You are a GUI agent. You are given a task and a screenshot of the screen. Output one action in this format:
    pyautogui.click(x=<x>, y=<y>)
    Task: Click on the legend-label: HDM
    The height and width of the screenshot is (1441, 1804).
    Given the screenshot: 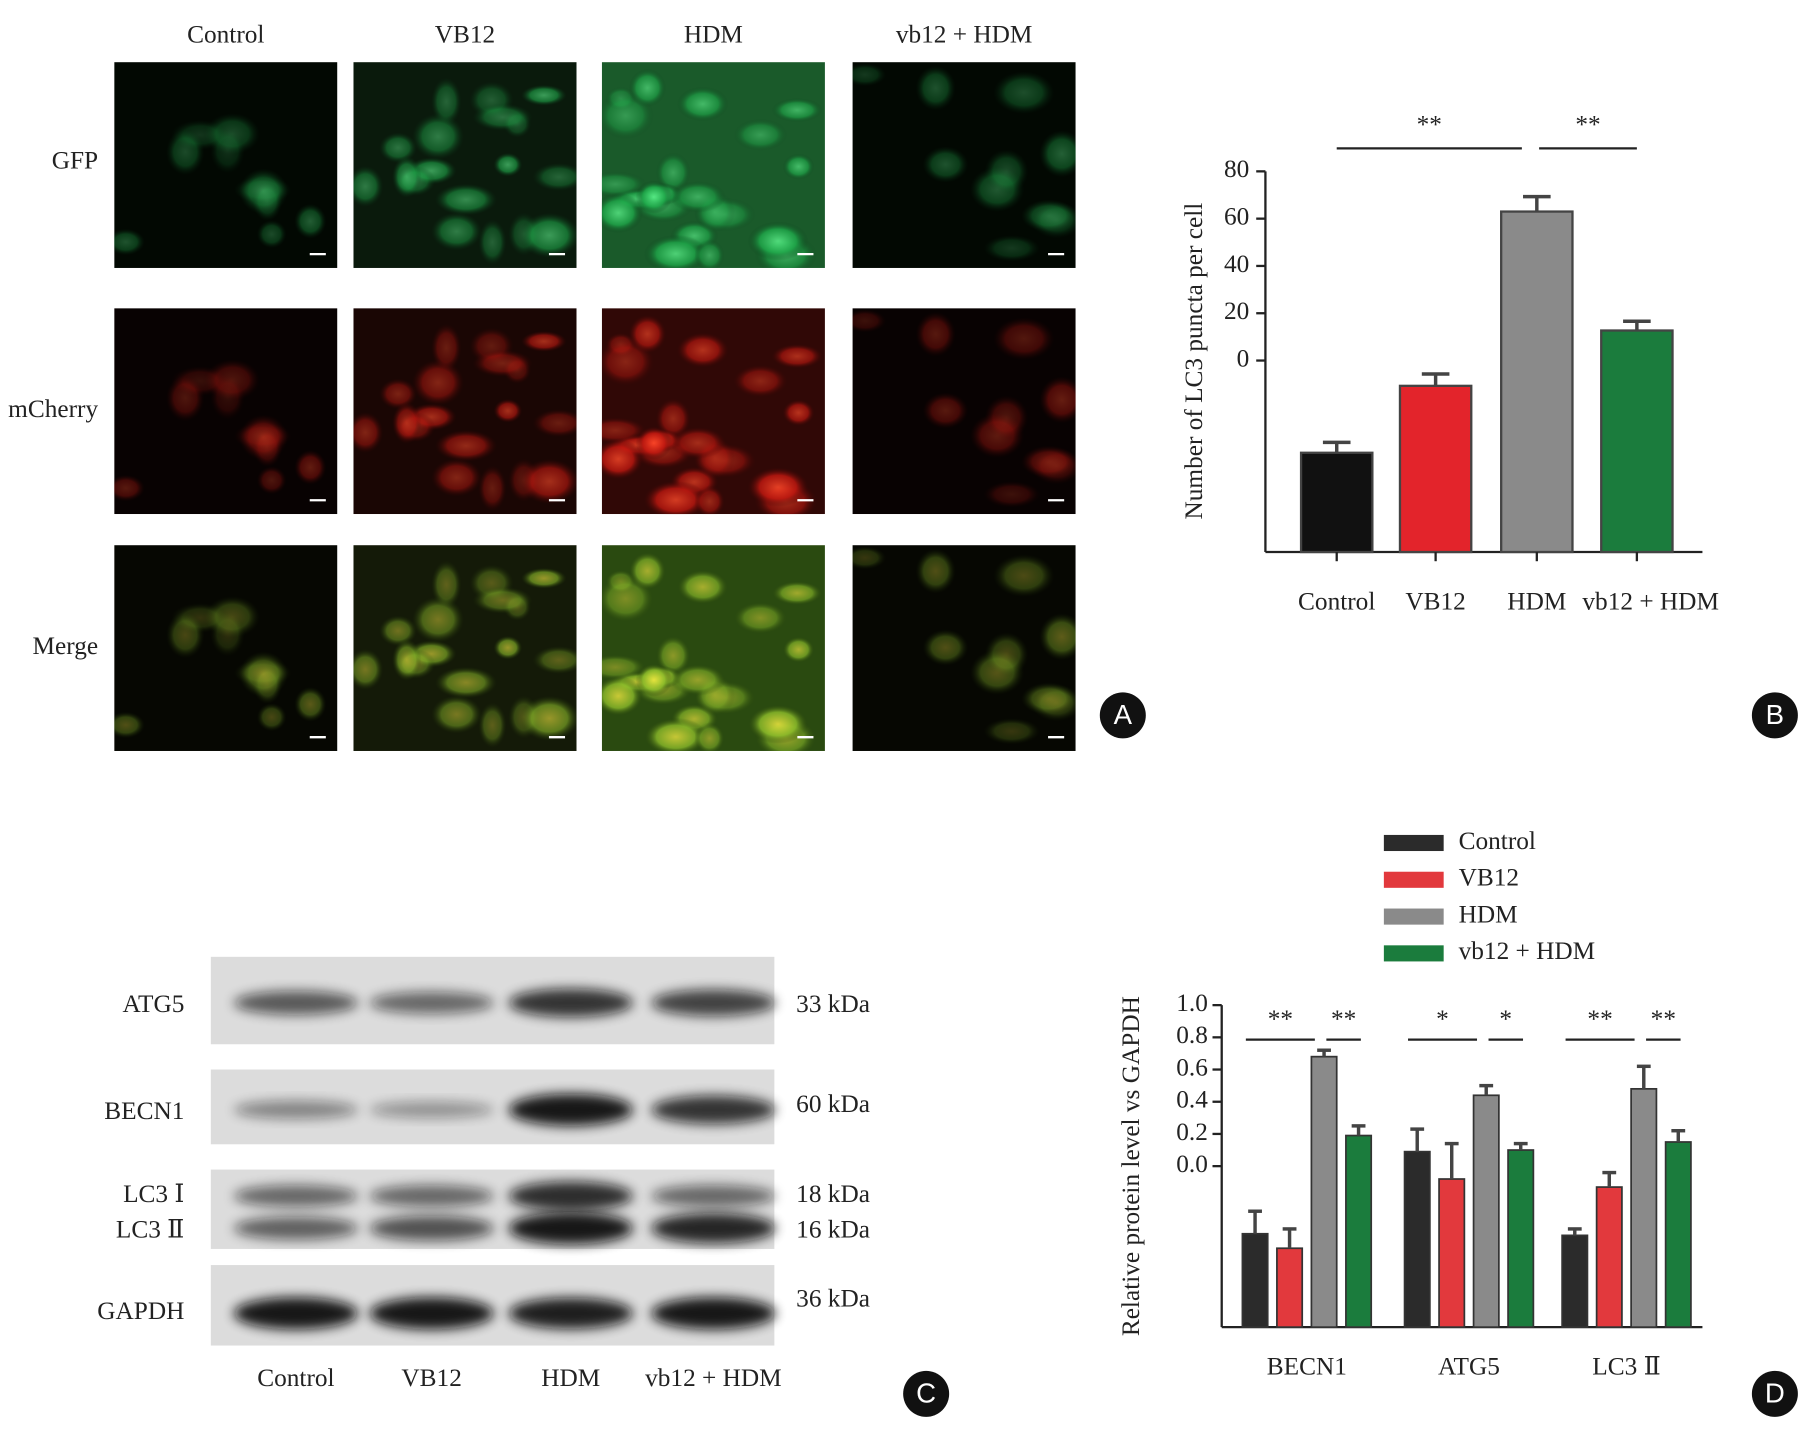 What is the action you would take?
    pyautogui.click(x=1488, y=914)
    